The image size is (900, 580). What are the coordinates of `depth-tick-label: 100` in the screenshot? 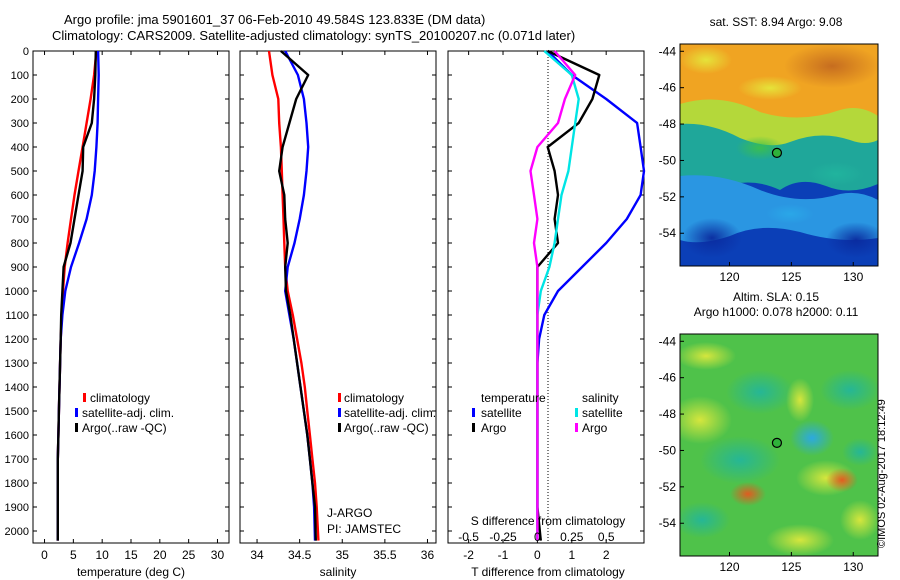 It's located at (20, 76).